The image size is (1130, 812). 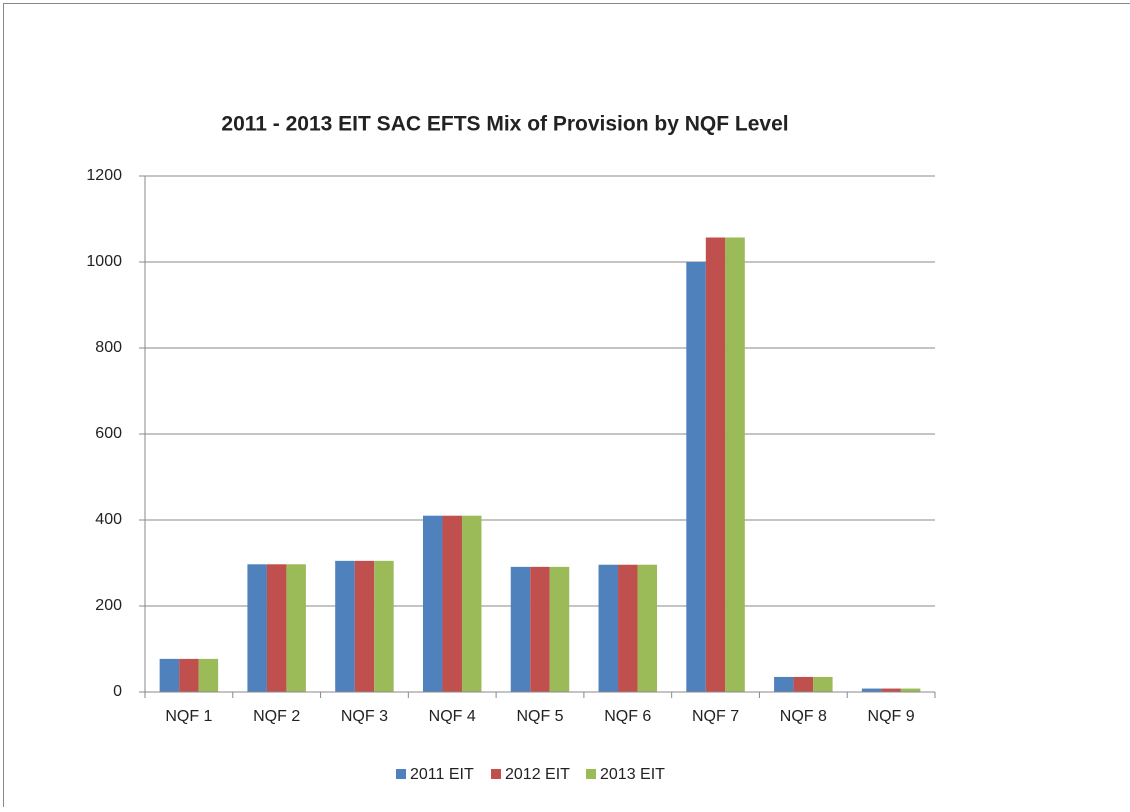 What do you see at coordinates (108, 347) in the screenshot?
I see `y-tick-label: 800` at bounding box center [108, 347].